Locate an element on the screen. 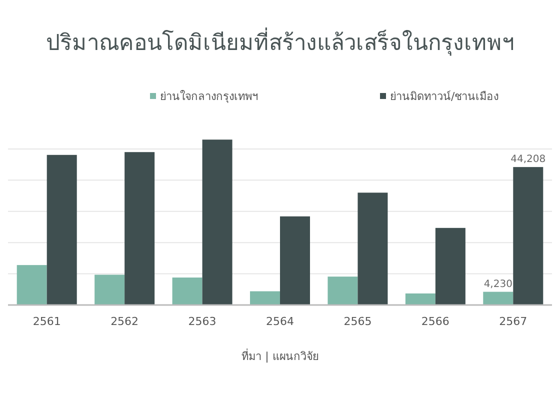  x-tick-label: 2563 is located at coordinates (202, 321).